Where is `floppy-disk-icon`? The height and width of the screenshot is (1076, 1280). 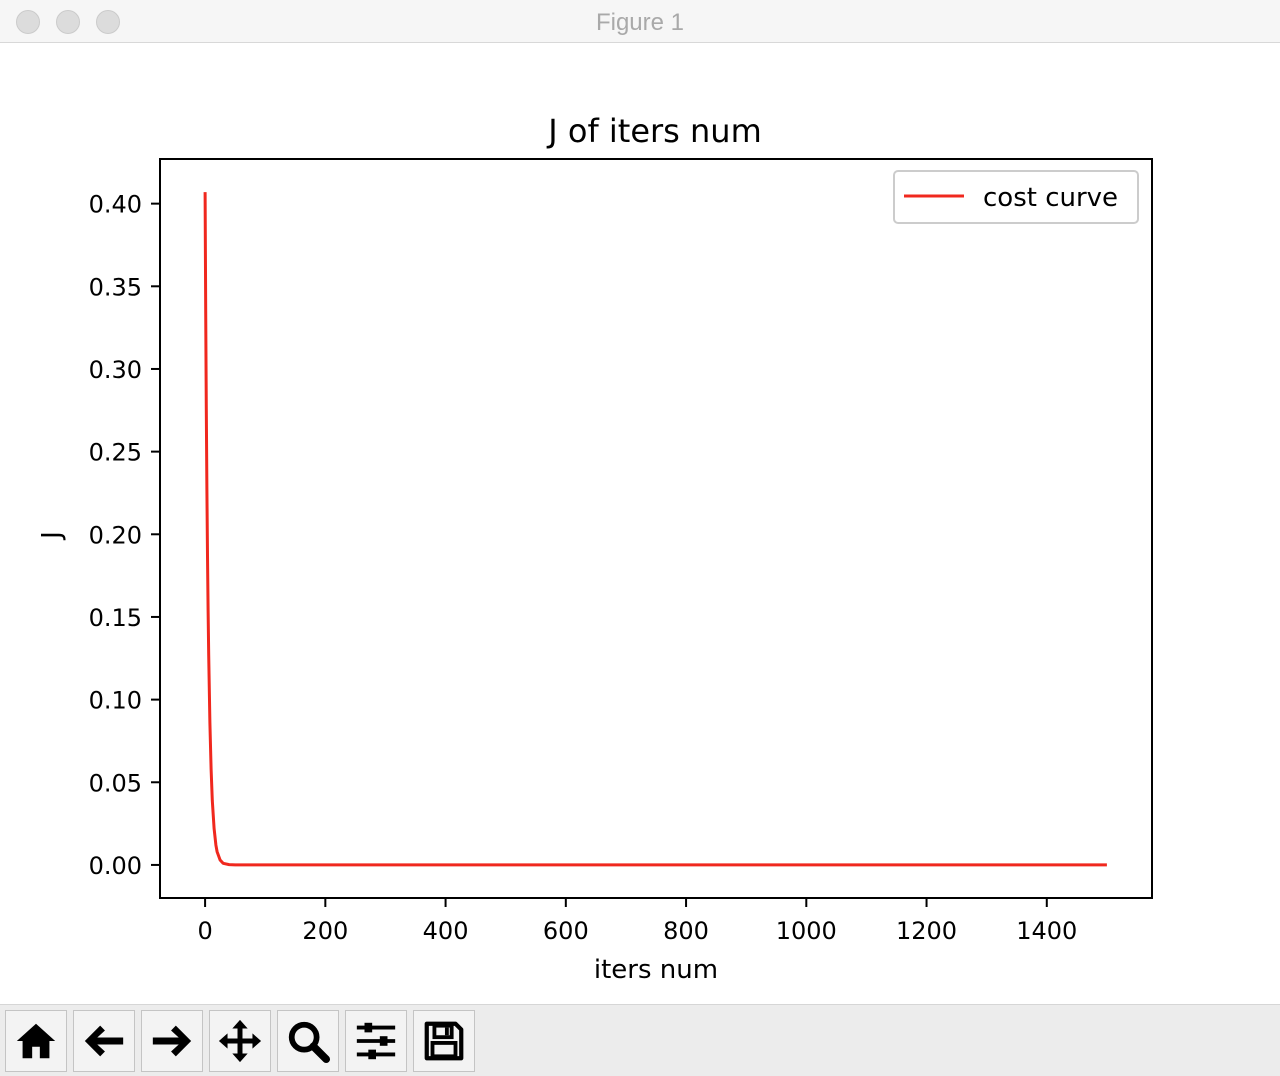
floppy-disk-icon is located at coordinates (444, 1041).